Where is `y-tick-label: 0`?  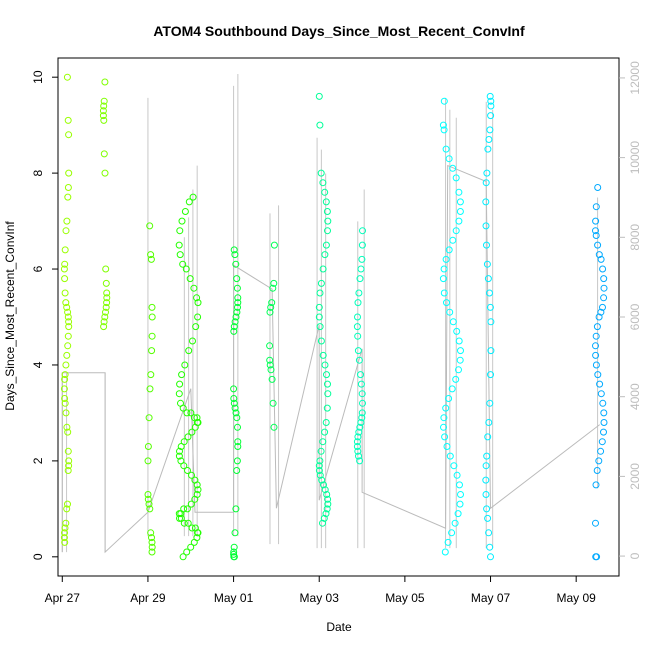
y-tick-label: 0 is located at coordinates (38, 556).